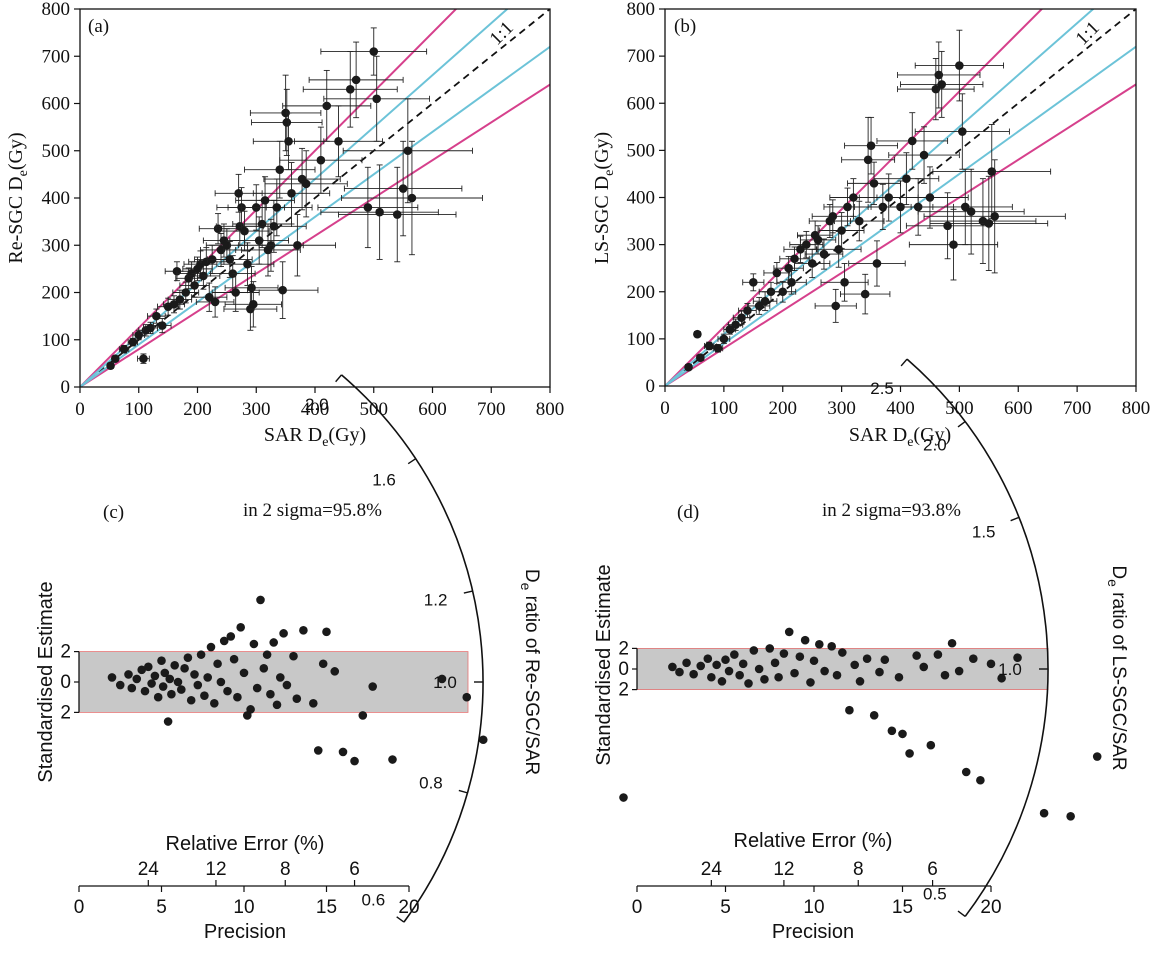 This screenshot has width=1163, height=953. Describe the element at coordinates (858, 869) in the screenshot. I see `d-re-tick-label-2: 8` at that location.